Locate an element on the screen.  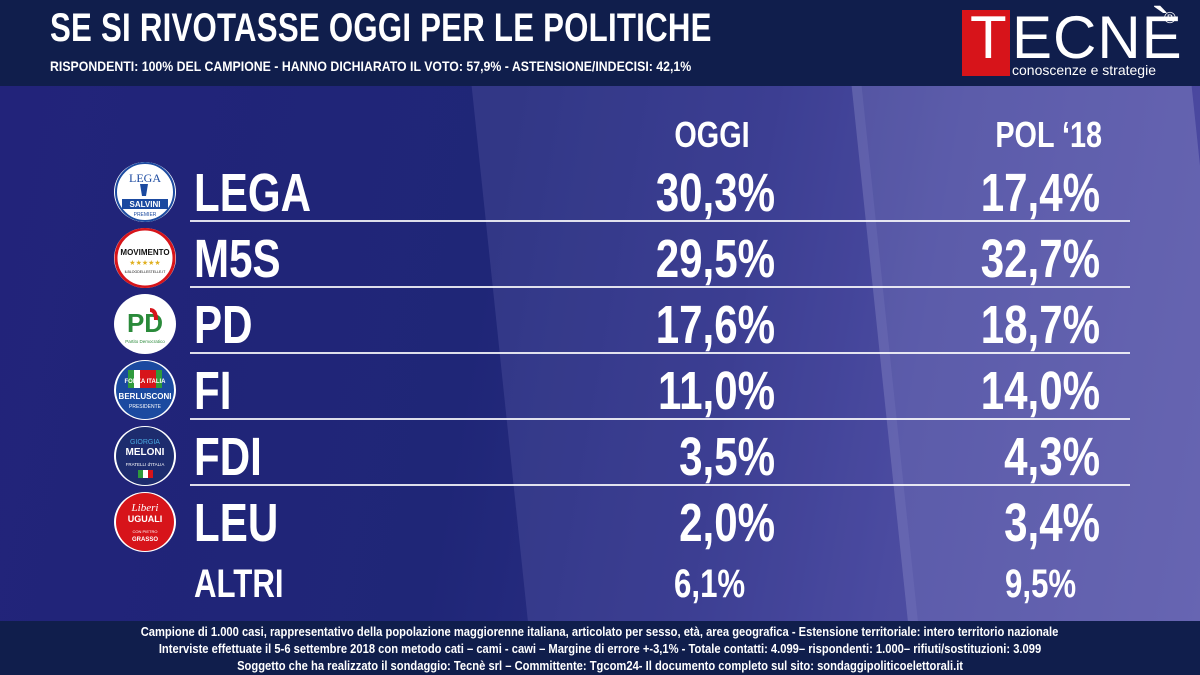
leu-logo-sub: CON PIETRO is located at coordinates (145, 531).